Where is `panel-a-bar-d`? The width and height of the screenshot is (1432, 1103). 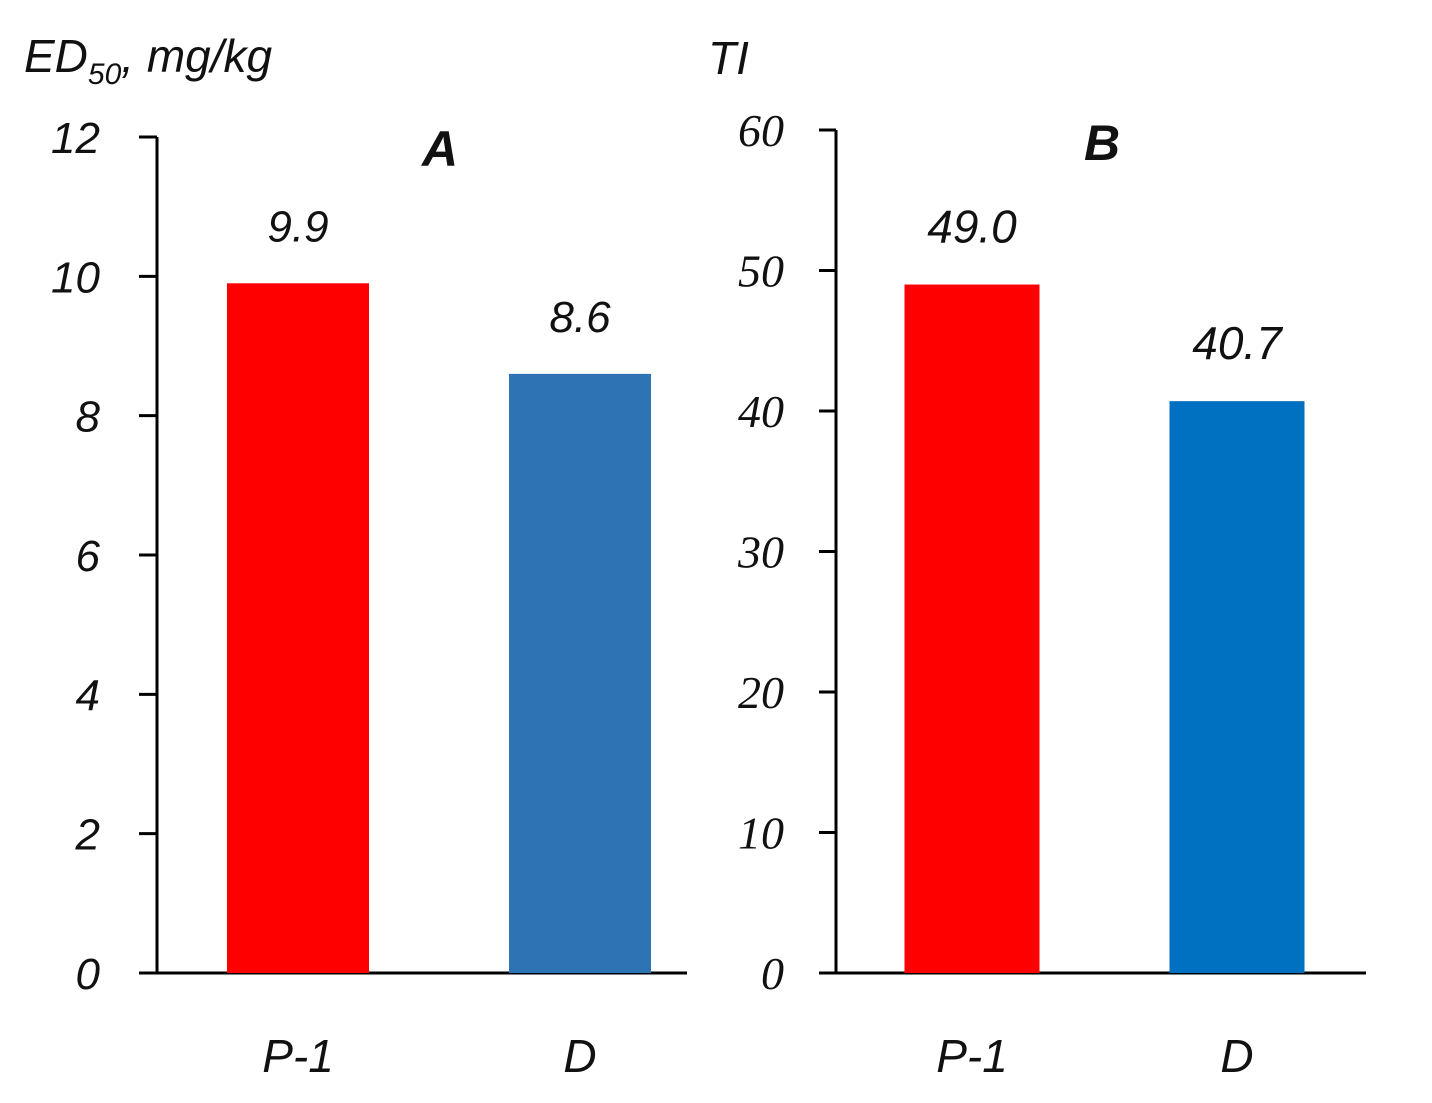 panel-a-bar-d is located at coordinates (580, 673).